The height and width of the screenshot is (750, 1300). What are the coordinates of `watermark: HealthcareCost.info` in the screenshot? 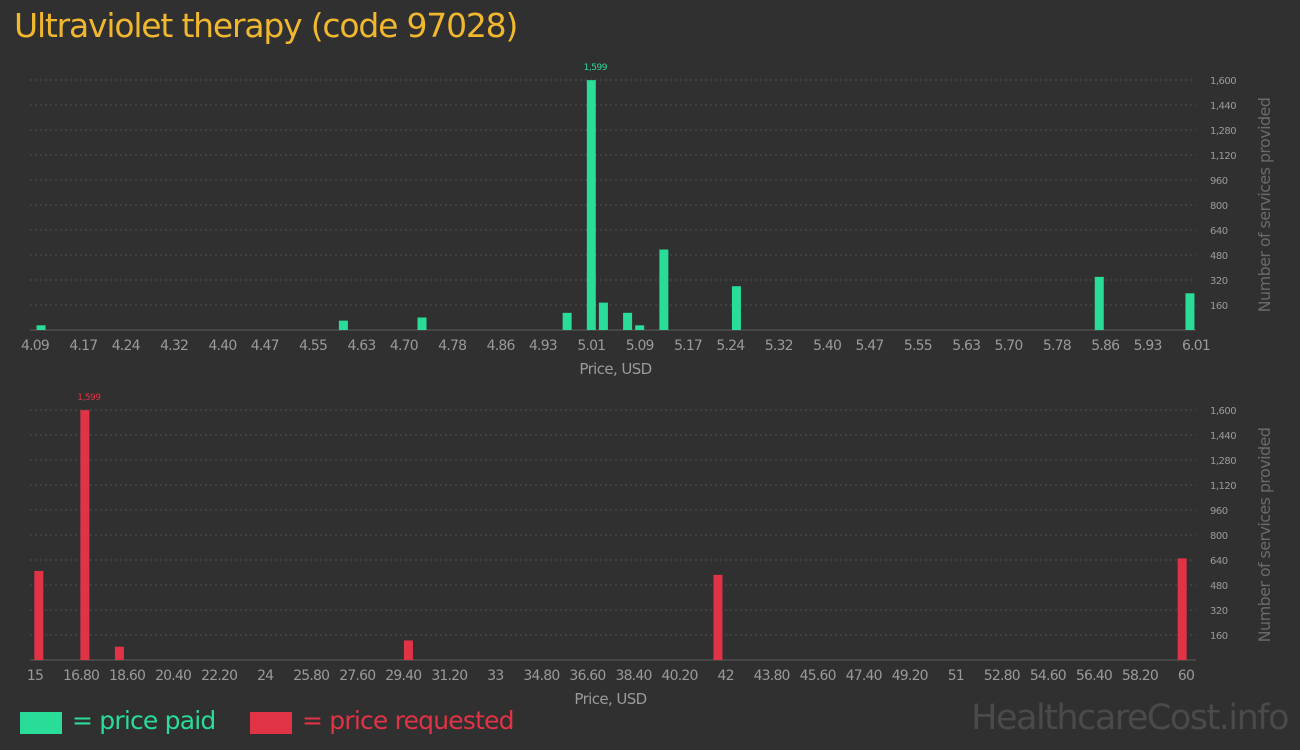 It's located at (1130, 718).